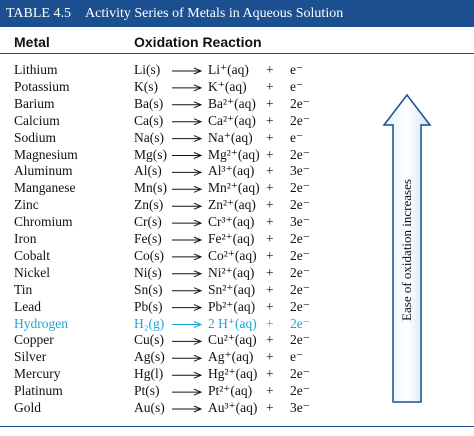 The height and width of the screenshot is (436, 474). Describe the element at coordinates (232, 323) in the screenshot. I see `product: 2 H⁺(aq)` at that location.